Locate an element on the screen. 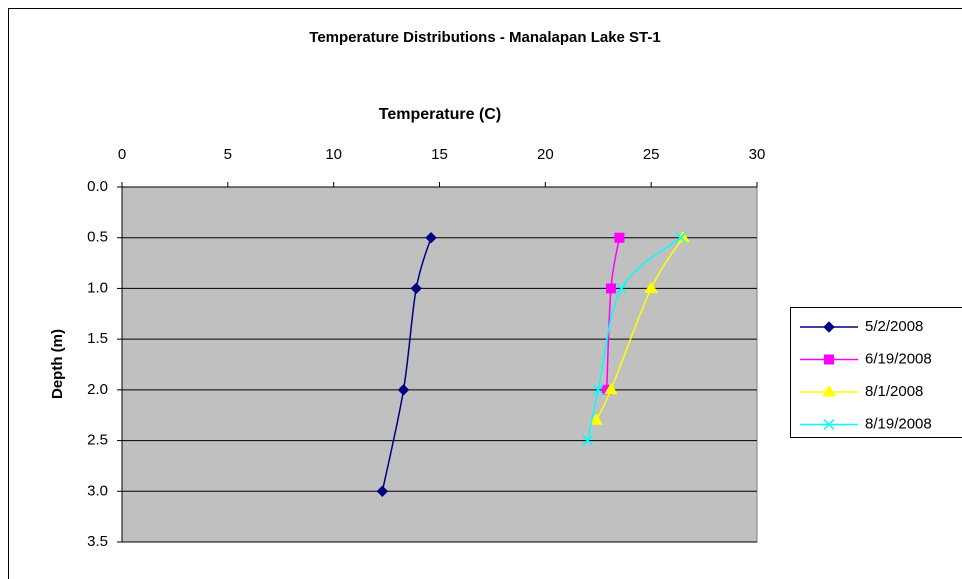 The image size is (962, 579). y-tick-label: 2.5 is located at coordinates (97, 440).